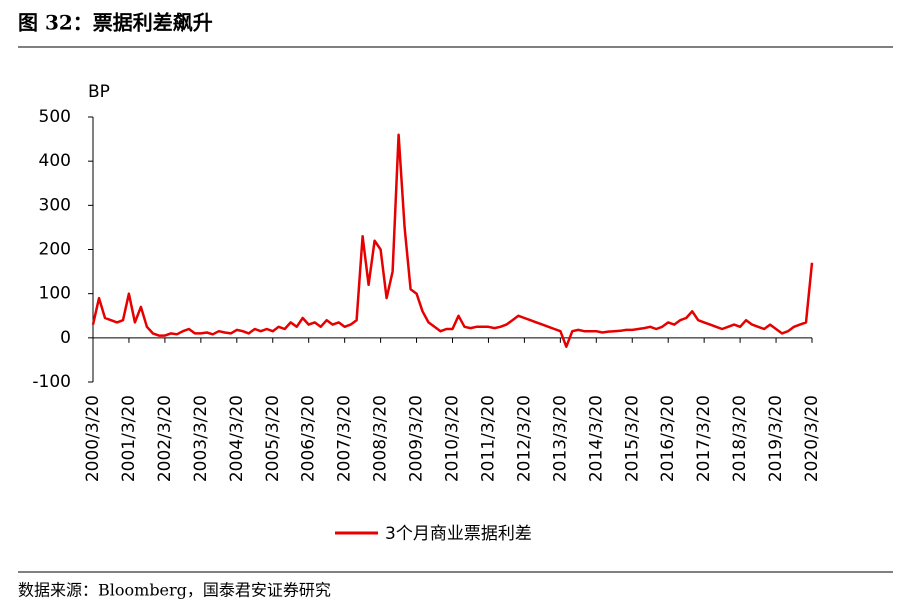 Image resolution: width=907 pixels, height=609 pixels. What do you see at coordinates (55, 117) in the screenshot?
I see `y-tick-label: 500` at bounding box center [55, 117].